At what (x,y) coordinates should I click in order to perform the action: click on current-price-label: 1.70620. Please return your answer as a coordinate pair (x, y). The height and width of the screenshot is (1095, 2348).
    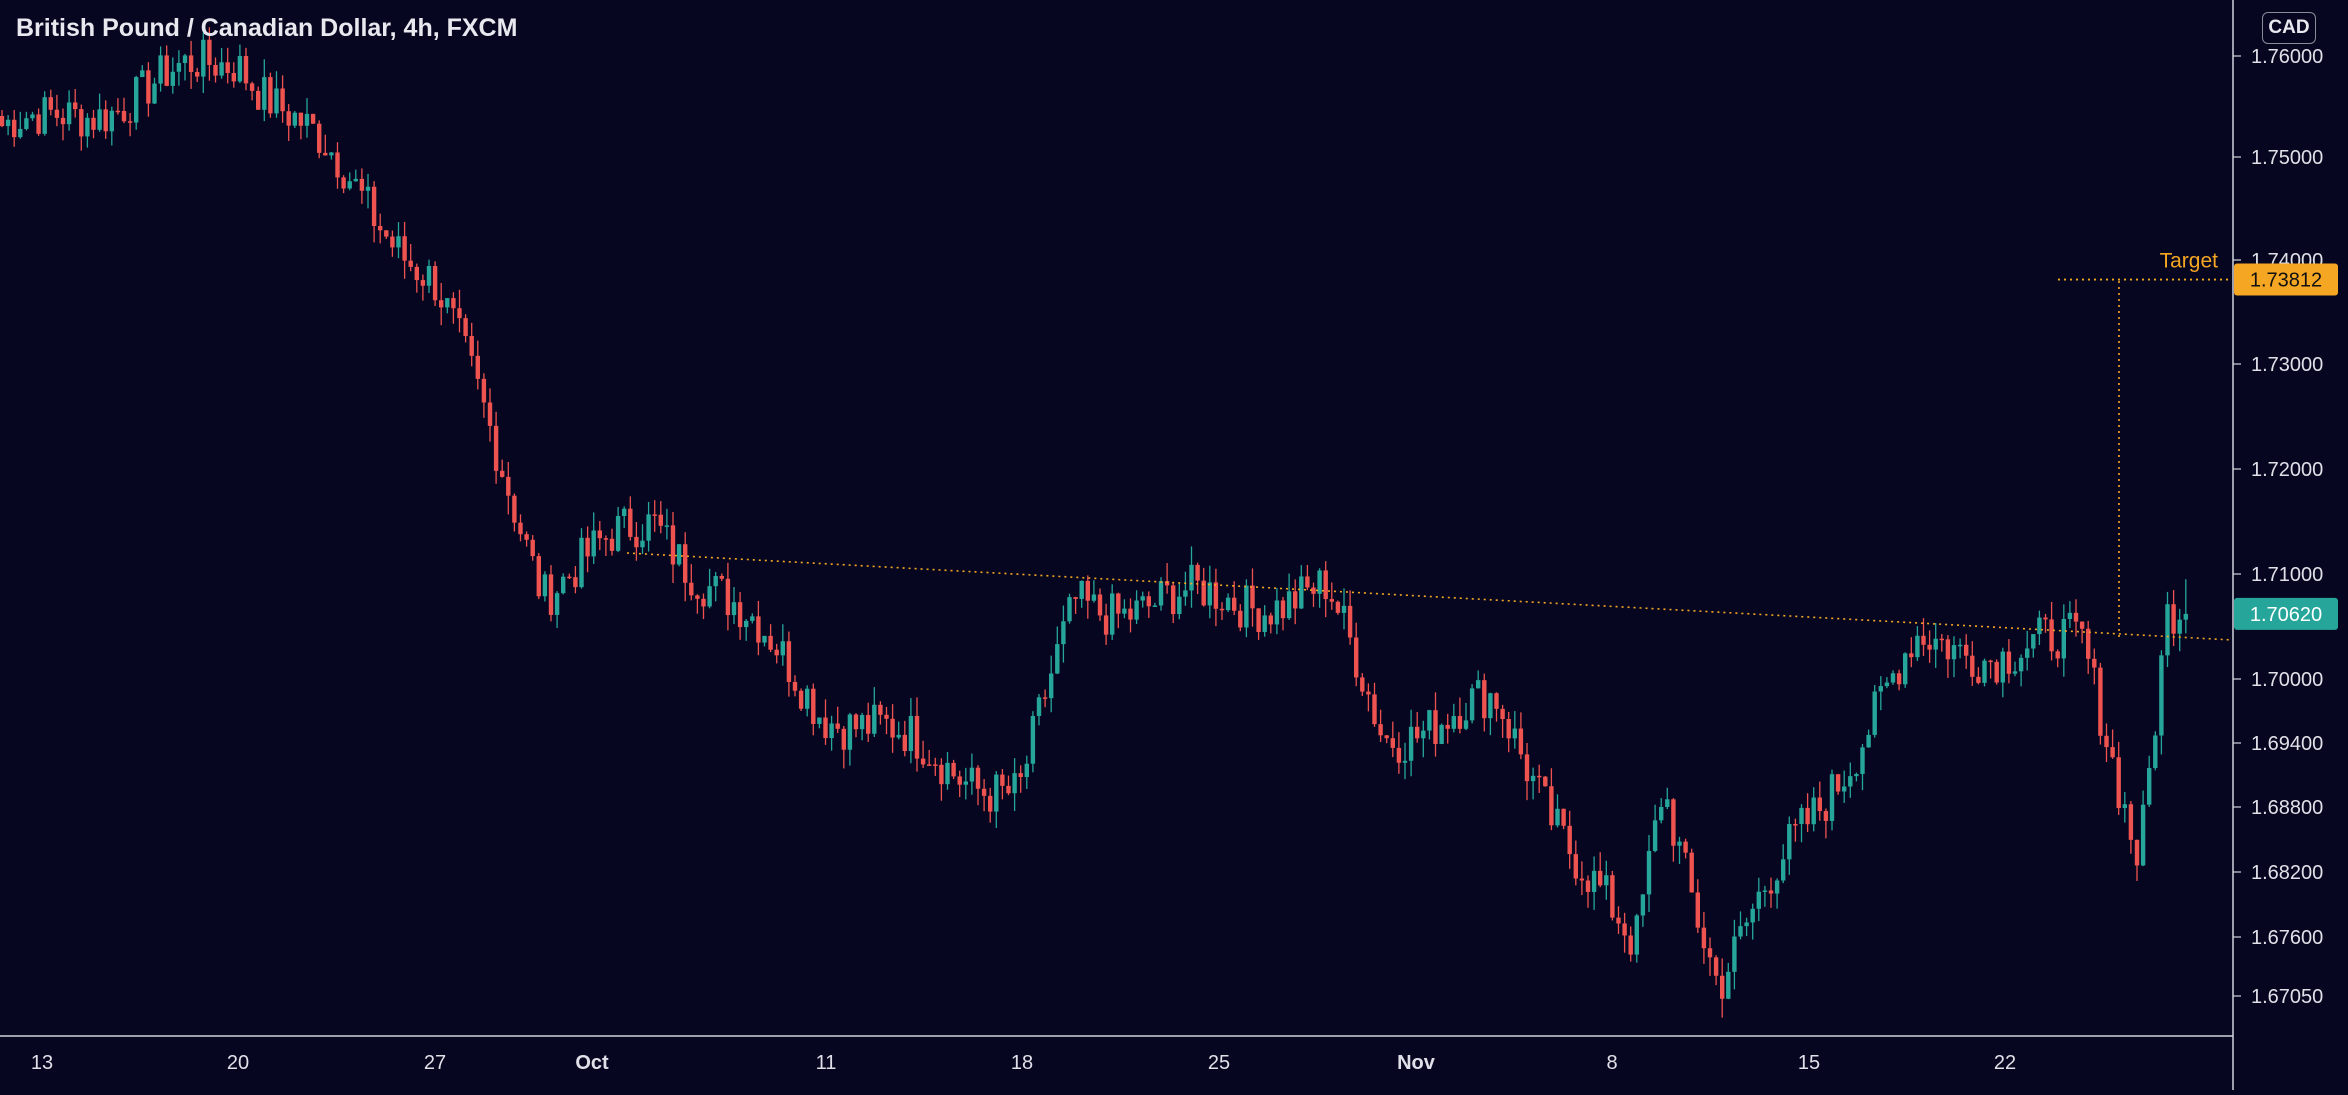
    Looking at the image, I should click on (2286, 615).